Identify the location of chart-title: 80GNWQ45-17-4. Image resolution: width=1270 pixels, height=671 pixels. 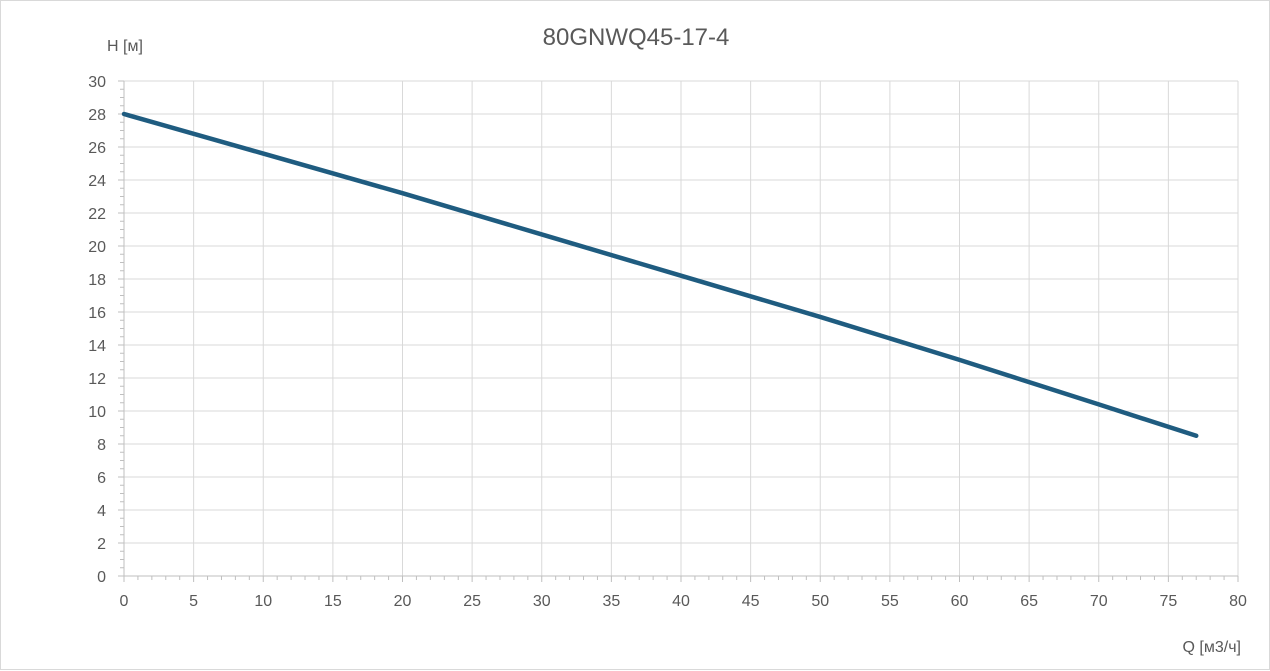
(636, 37).